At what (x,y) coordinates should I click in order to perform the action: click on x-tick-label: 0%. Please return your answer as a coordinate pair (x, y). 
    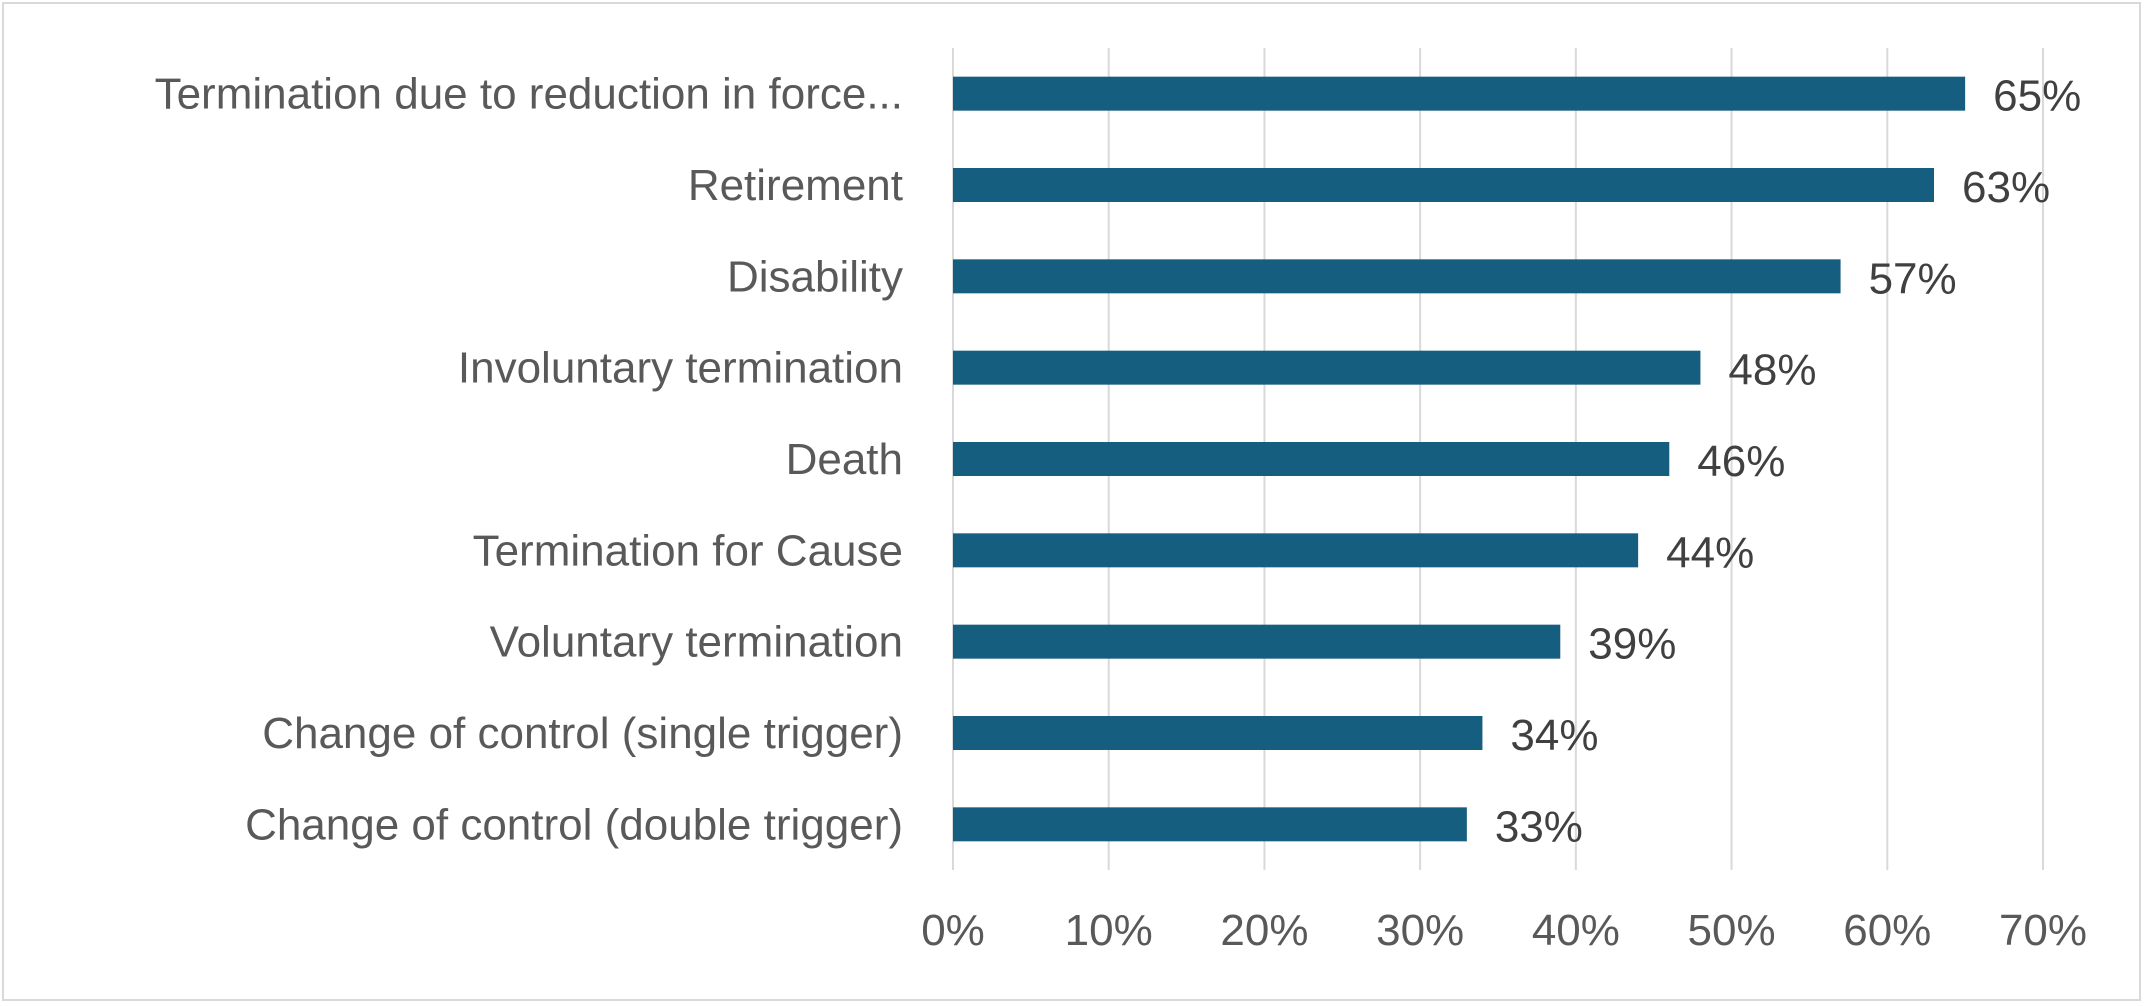
    Looking at the image, I should click on (953, 930).